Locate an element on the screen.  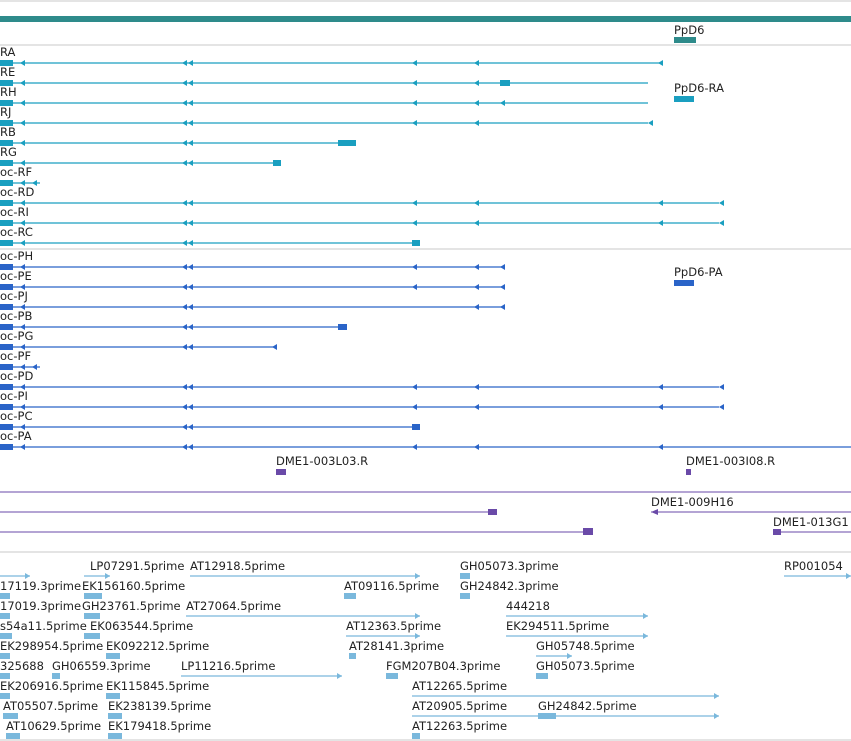
feature-label: RA is located at coordinates (8, 52).